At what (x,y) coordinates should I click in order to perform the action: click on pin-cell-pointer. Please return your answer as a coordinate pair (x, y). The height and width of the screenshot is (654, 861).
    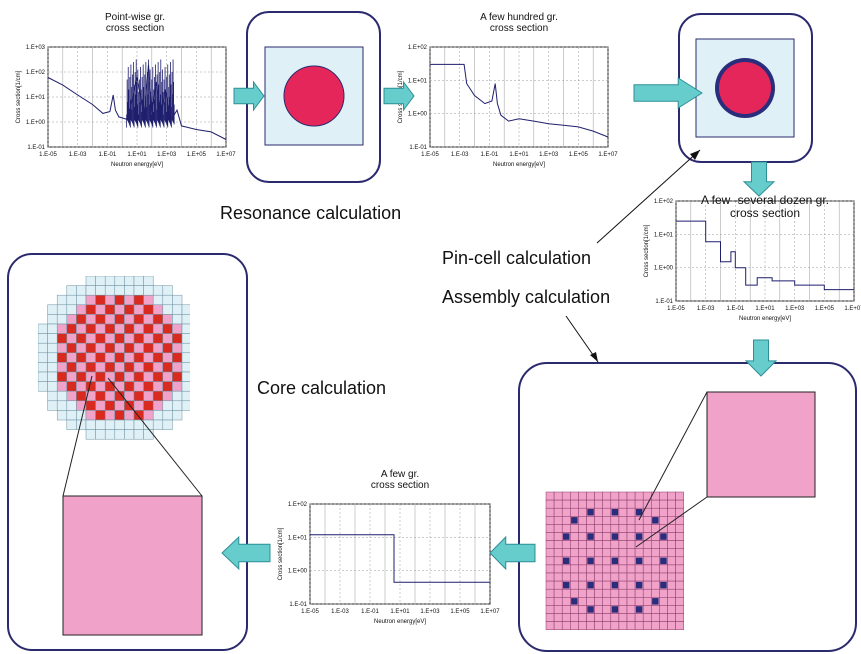
    Looking at the image, I should click on (648, 196).